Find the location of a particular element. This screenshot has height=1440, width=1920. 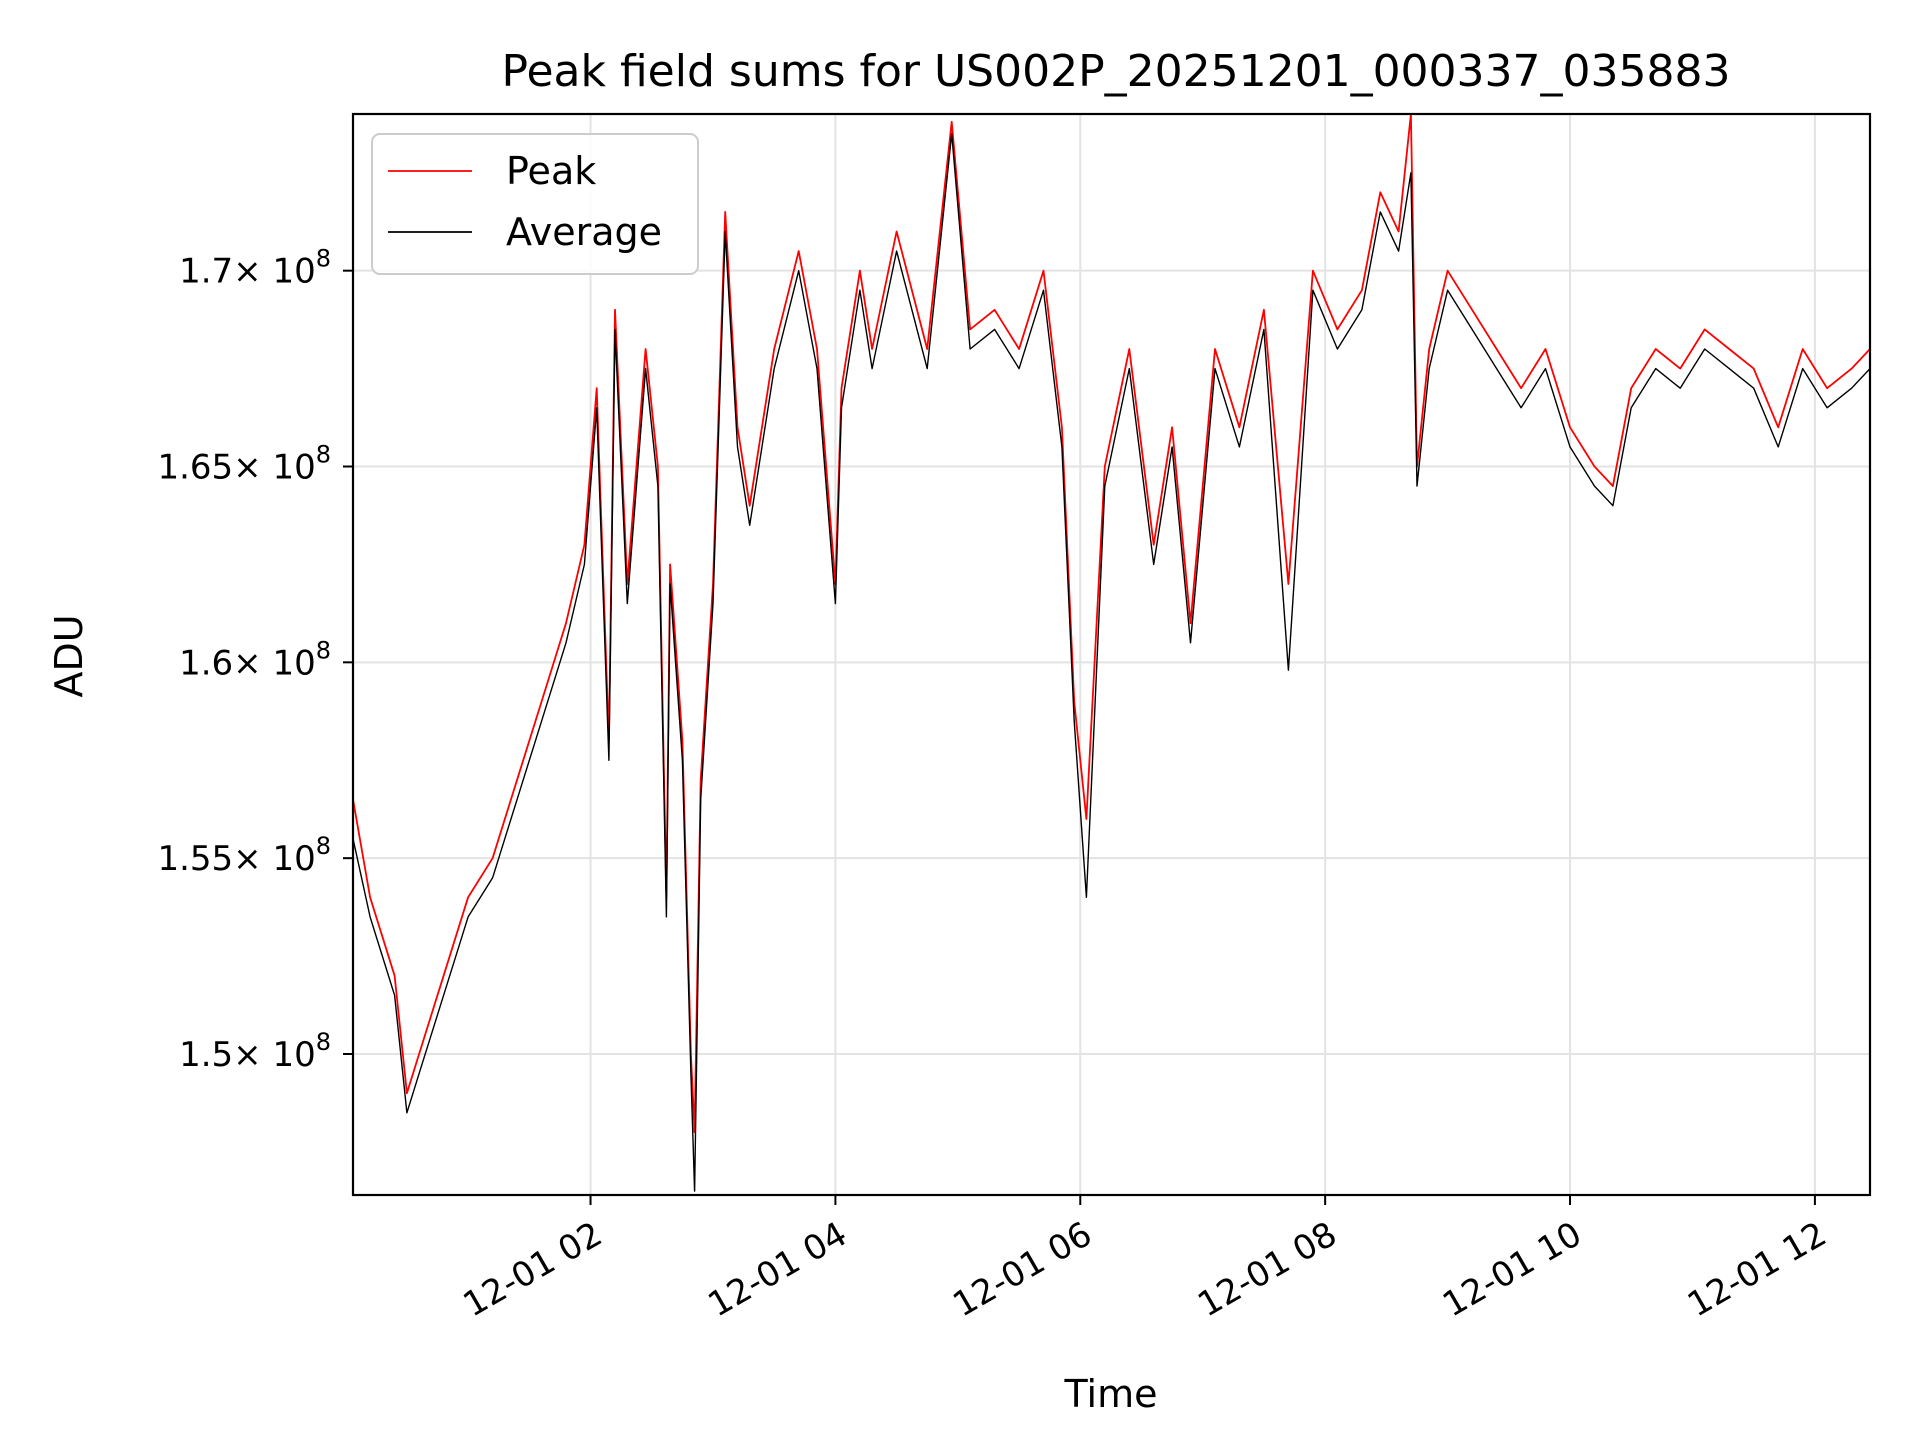

y-tick-label: 1.65× 10⁸ is located at coordinates (244, 464).